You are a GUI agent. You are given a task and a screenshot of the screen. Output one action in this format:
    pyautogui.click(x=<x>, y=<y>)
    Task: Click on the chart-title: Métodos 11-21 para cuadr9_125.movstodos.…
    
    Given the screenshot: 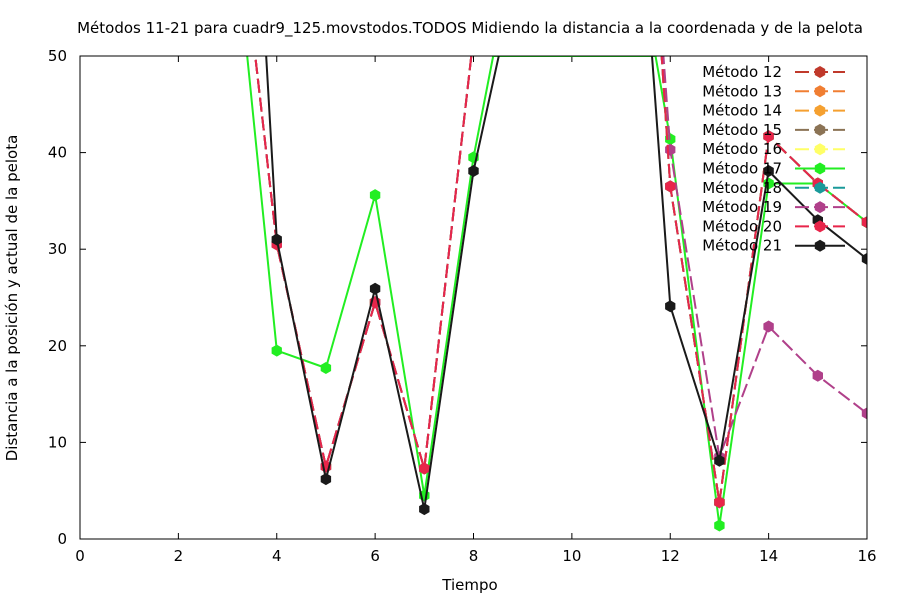 What is the action you would take?
    pyautogui.click(x=470, y=28)
    